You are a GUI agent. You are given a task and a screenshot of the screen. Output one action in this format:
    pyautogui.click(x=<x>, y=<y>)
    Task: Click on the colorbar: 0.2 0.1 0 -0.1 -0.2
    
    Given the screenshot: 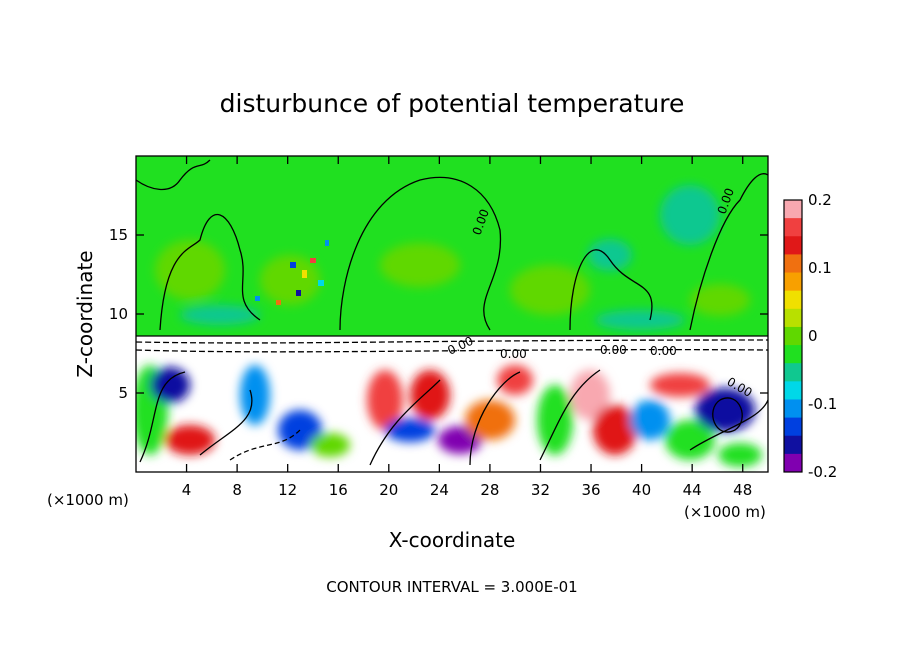 What is the action you would take?
    pyautogui.click(x=810, y=336)
    